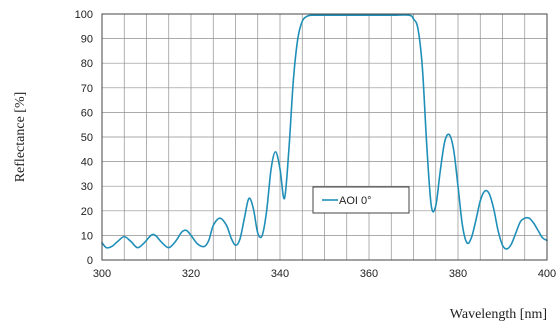 This screenshot has height=329, width=560. What do you see at coordinates (355, 201) in the screenshot?
I see `legend-entry-aoi-0: AOI 0°` at bounding box center [355, 201].